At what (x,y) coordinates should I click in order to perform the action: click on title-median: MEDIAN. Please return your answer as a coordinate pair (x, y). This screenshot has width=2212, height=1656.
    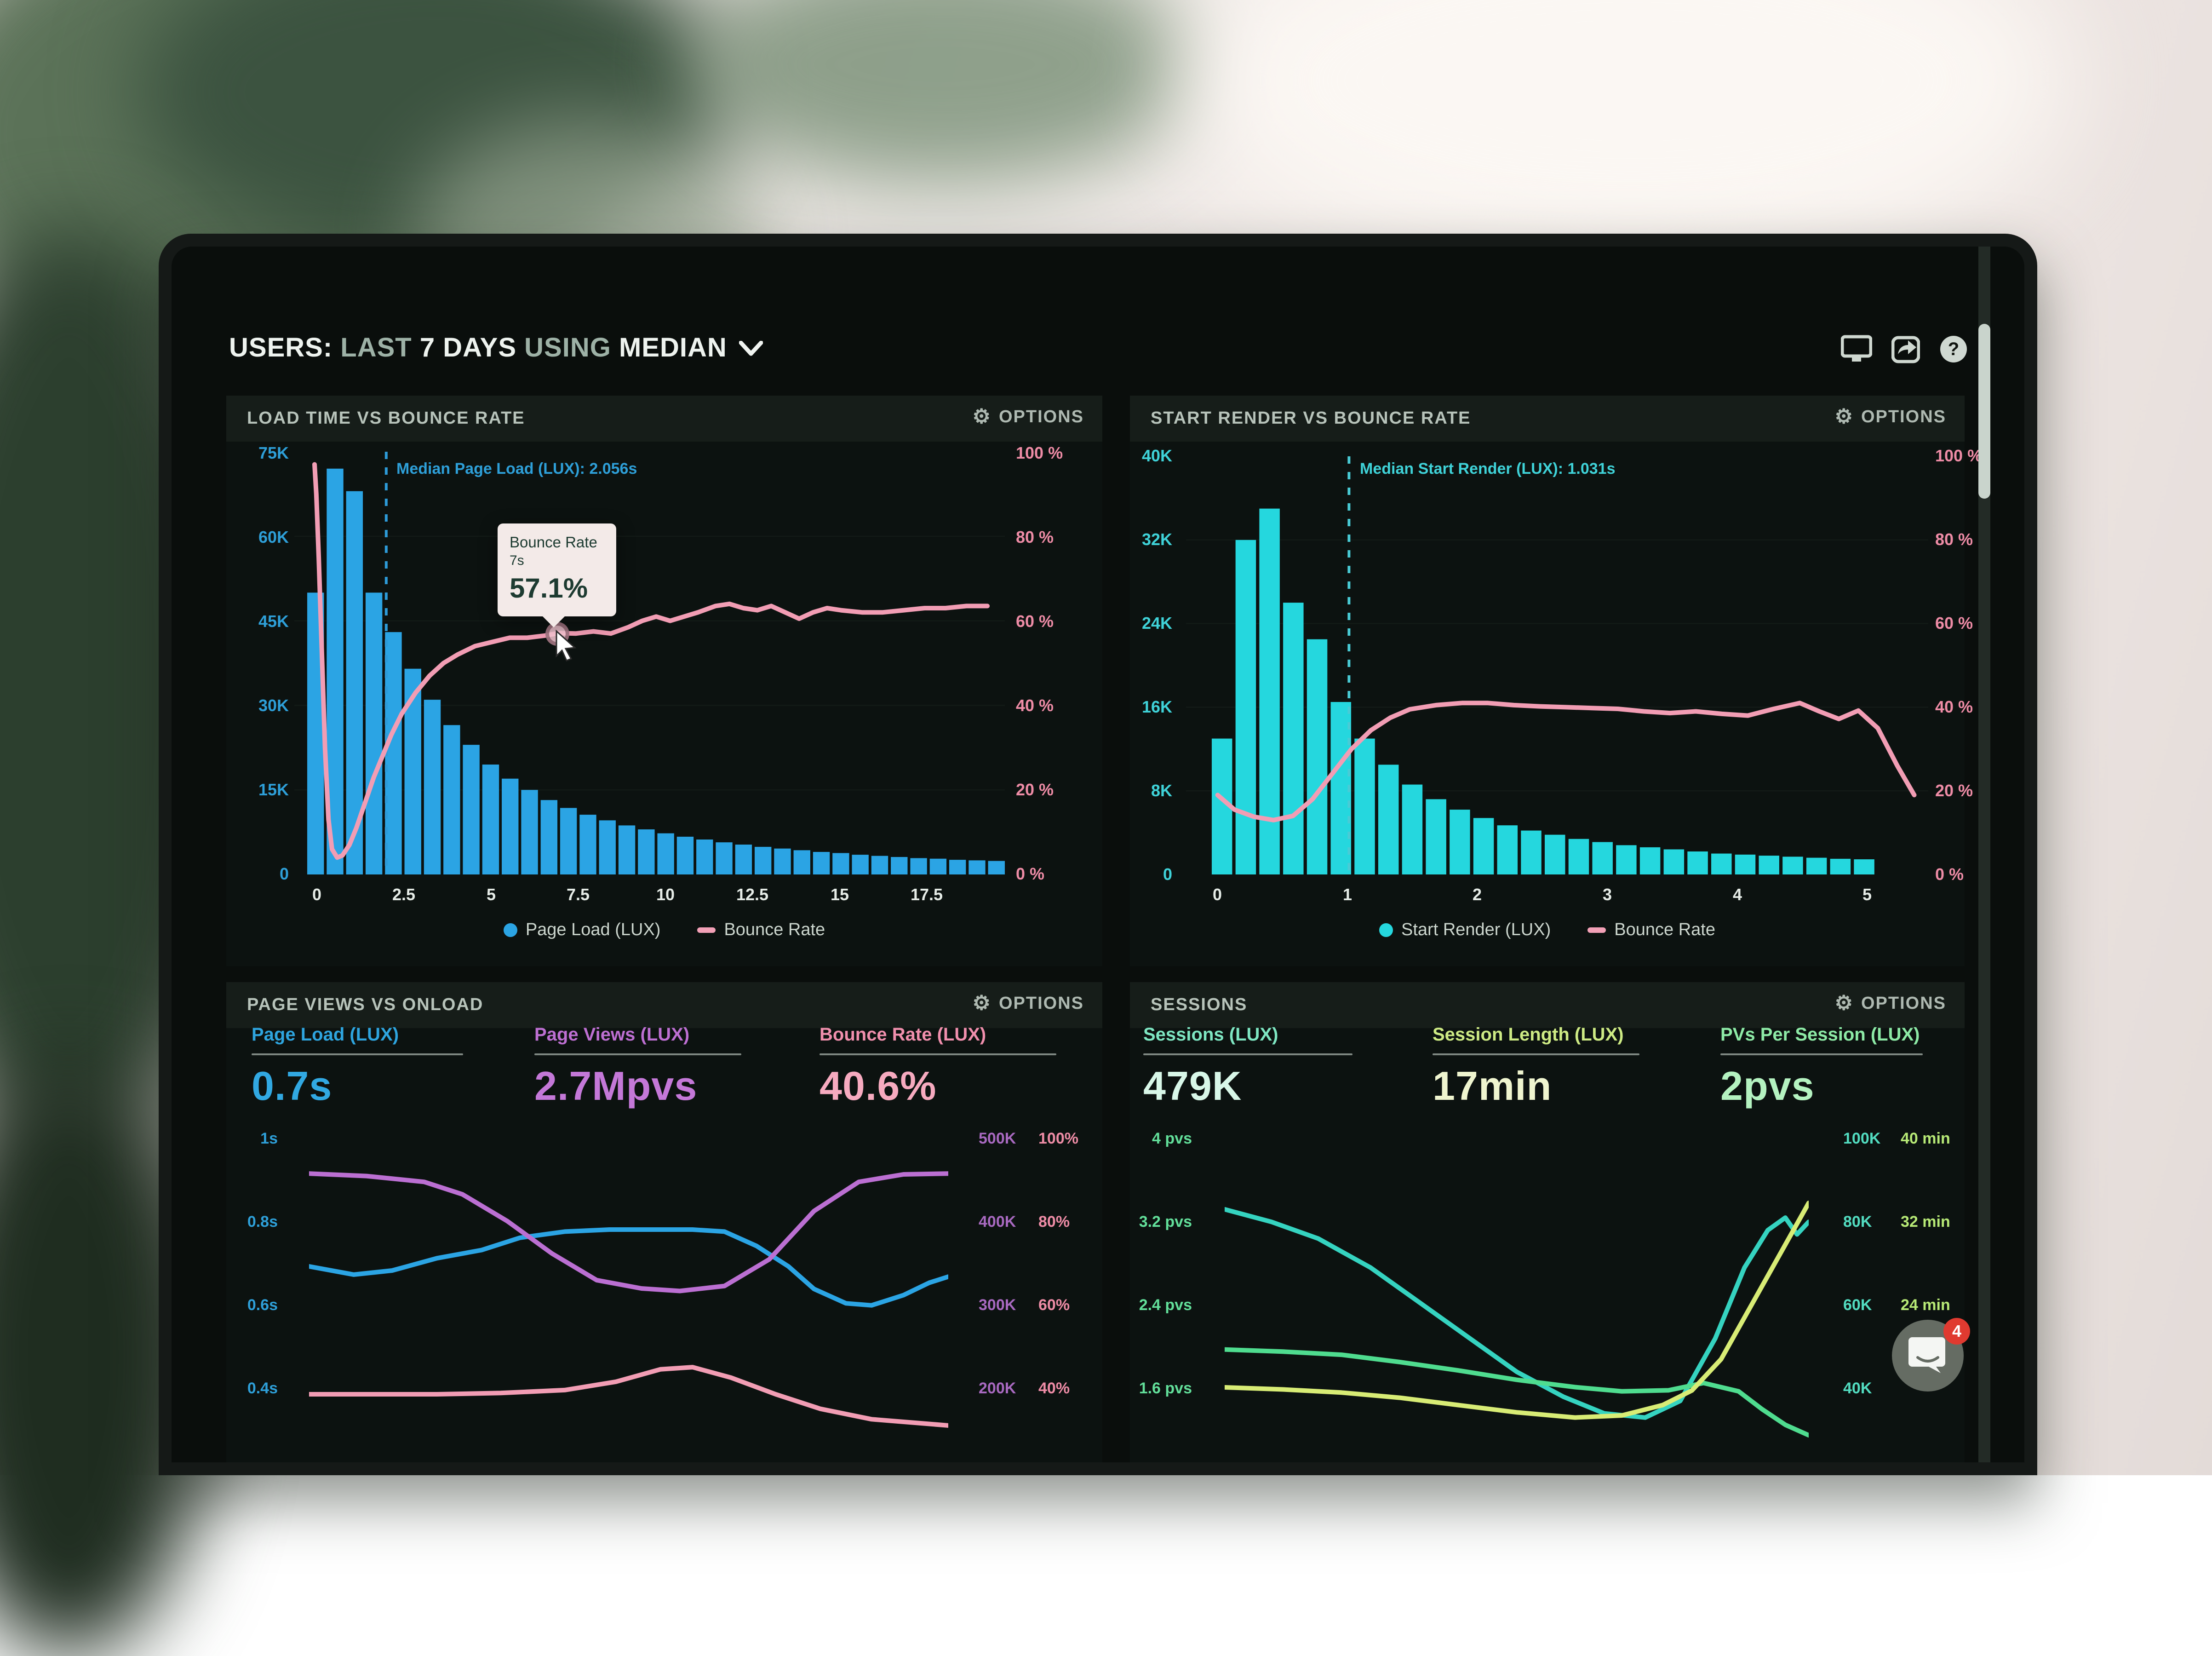
    Looking at the image, I should click on (673, 347).